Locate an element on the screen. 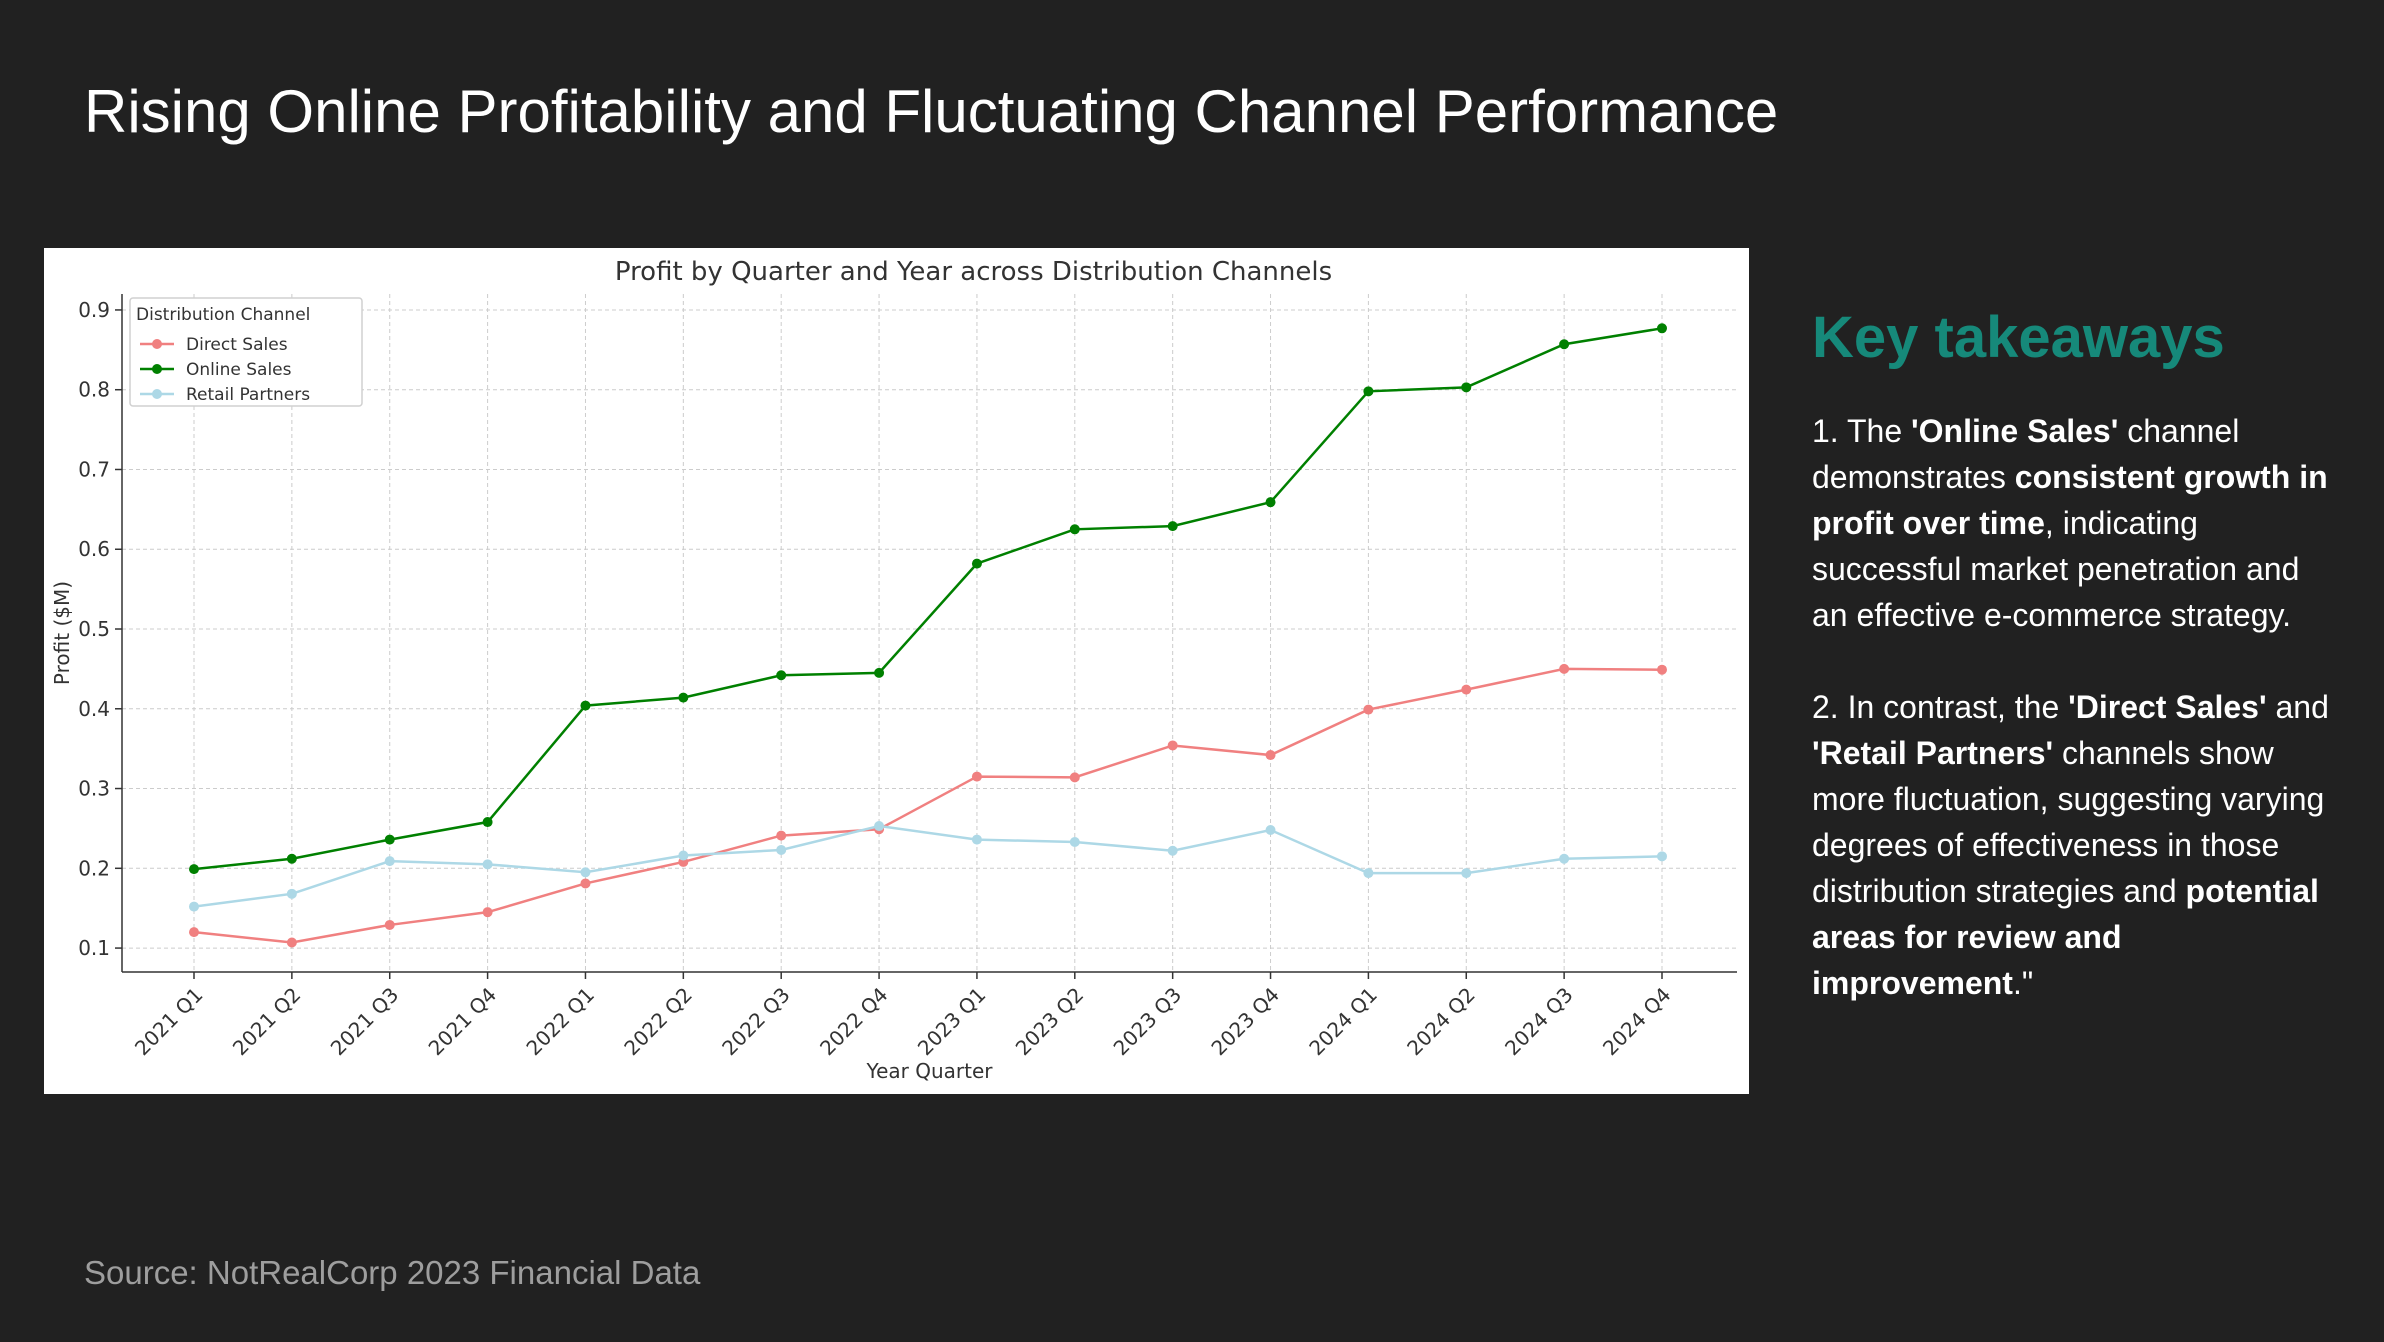  legend-label: Online Sales is located at coordinates (239, 370).